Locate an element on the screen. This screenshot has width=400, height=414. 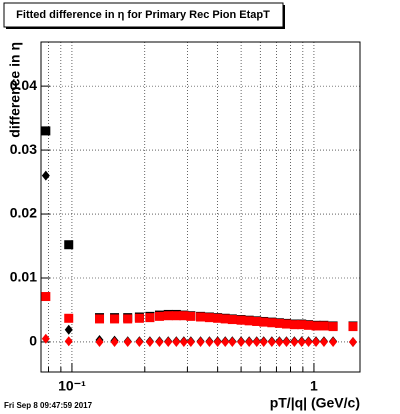
x-axis-label: pT/|q| (GeV/c) is located at coordinates (315, 403).